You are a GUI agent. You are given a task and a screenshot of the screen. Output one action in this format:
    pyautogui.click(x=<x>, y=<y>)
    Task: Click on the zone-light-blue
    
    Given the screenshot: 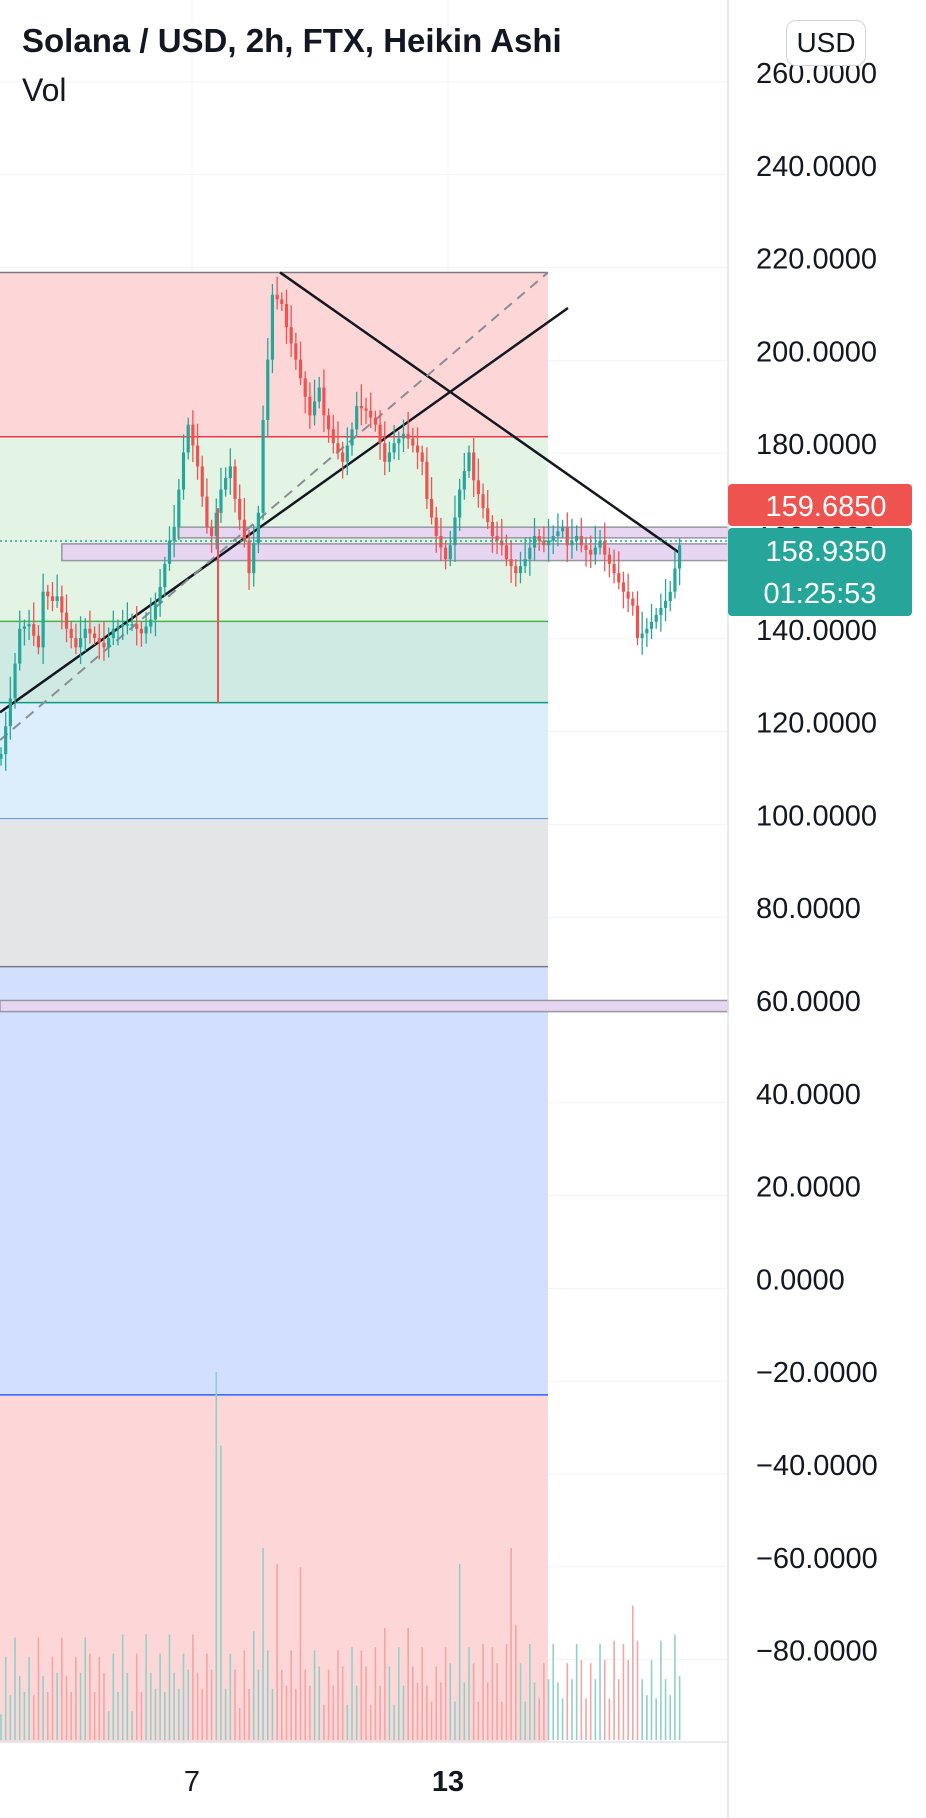 What is the action you would take?
    pyautogui.click(x=274, y=760)
    